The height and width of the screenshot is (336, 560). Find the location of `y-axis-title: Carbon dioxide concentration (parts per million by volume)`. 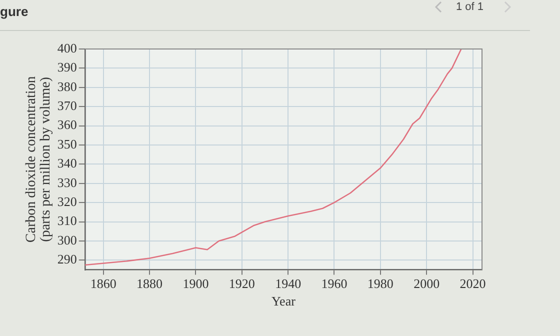

y-axis-title: Carbon dioxide concentration (parts per million by volume) is located at coordinates (39, 159).